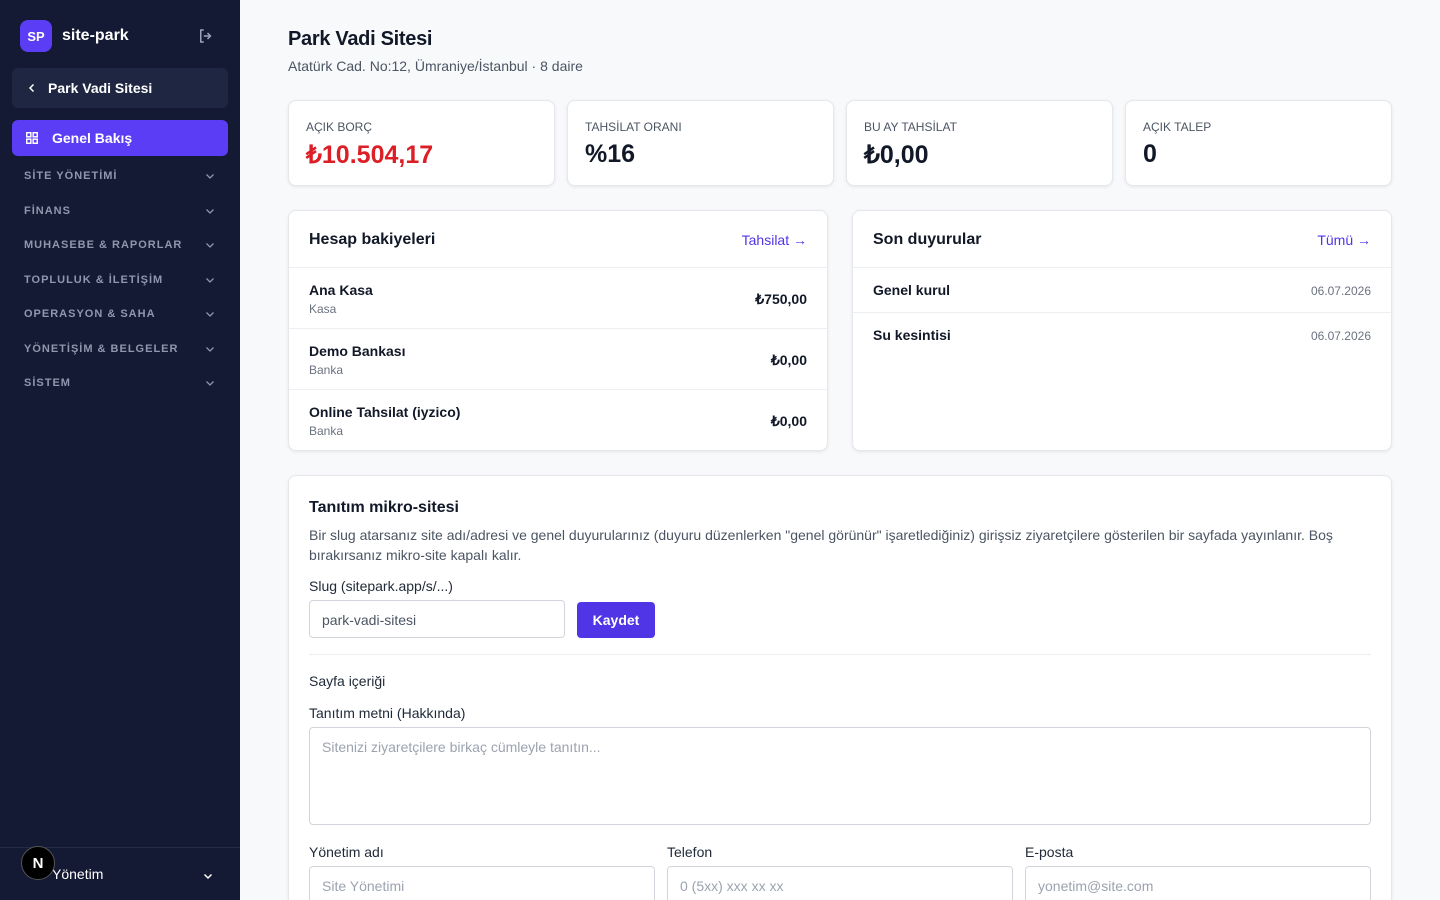 The width and height of the screenshot is (1440, 900). I want to click on field-label: Tanıtım metni (Hakkında), so click(387, 713).